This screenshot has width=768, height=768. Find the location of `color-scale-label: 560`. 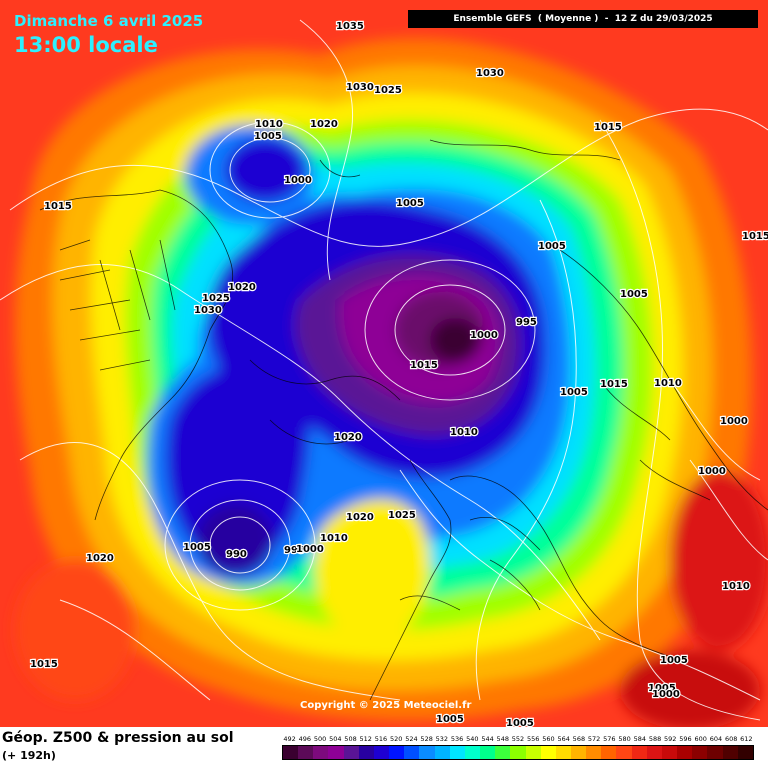

color-scale-label: 560 is located at coordinates (548, 739).